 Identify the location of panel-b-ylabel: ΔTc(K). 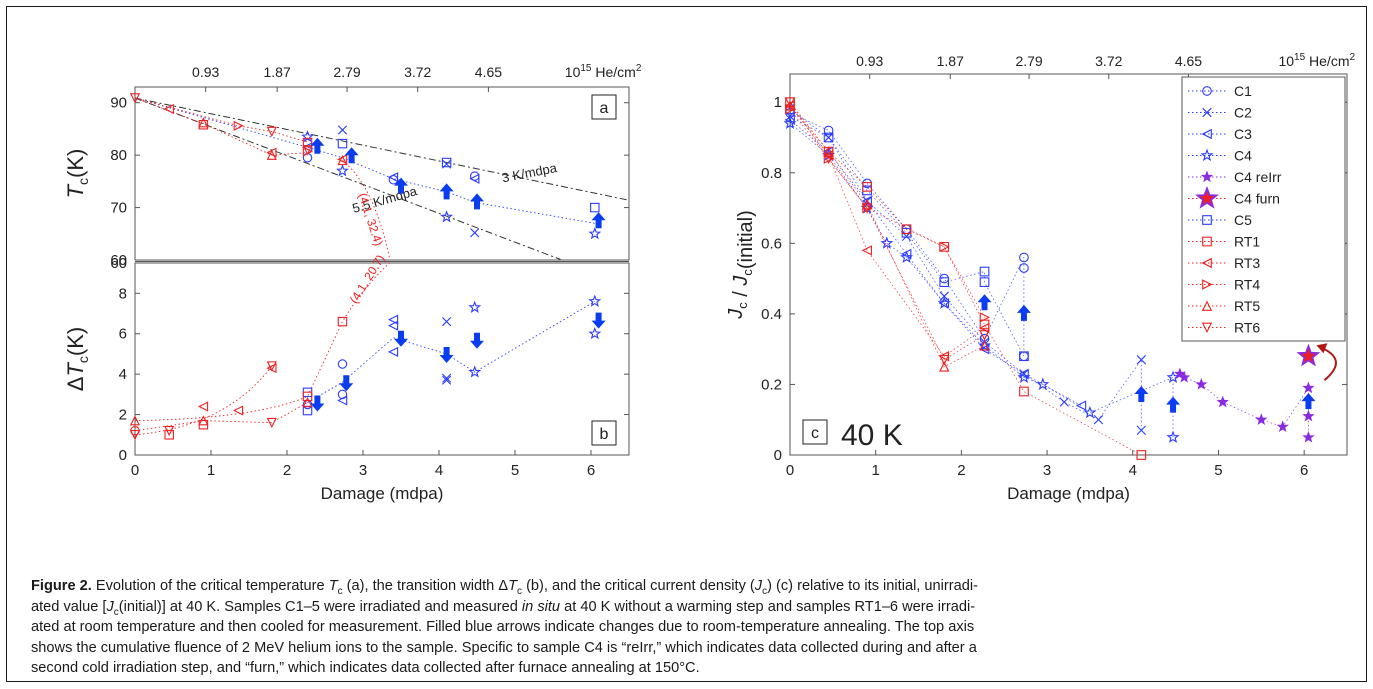
(77, 359).